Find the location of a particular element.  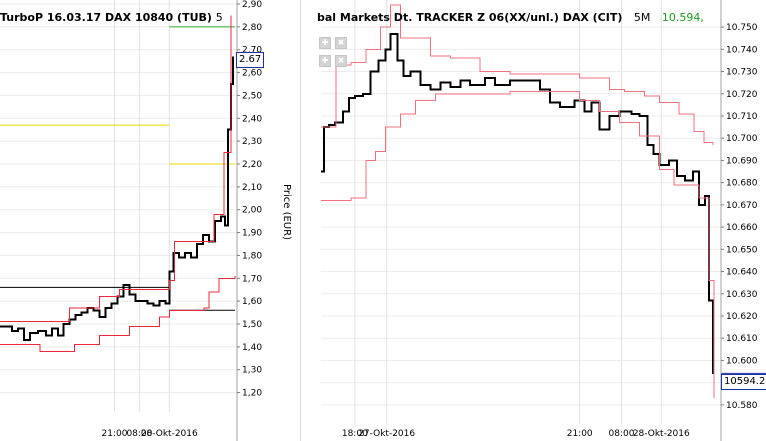

y-tick-label: 10.680 is located at coordinates (742, 184).